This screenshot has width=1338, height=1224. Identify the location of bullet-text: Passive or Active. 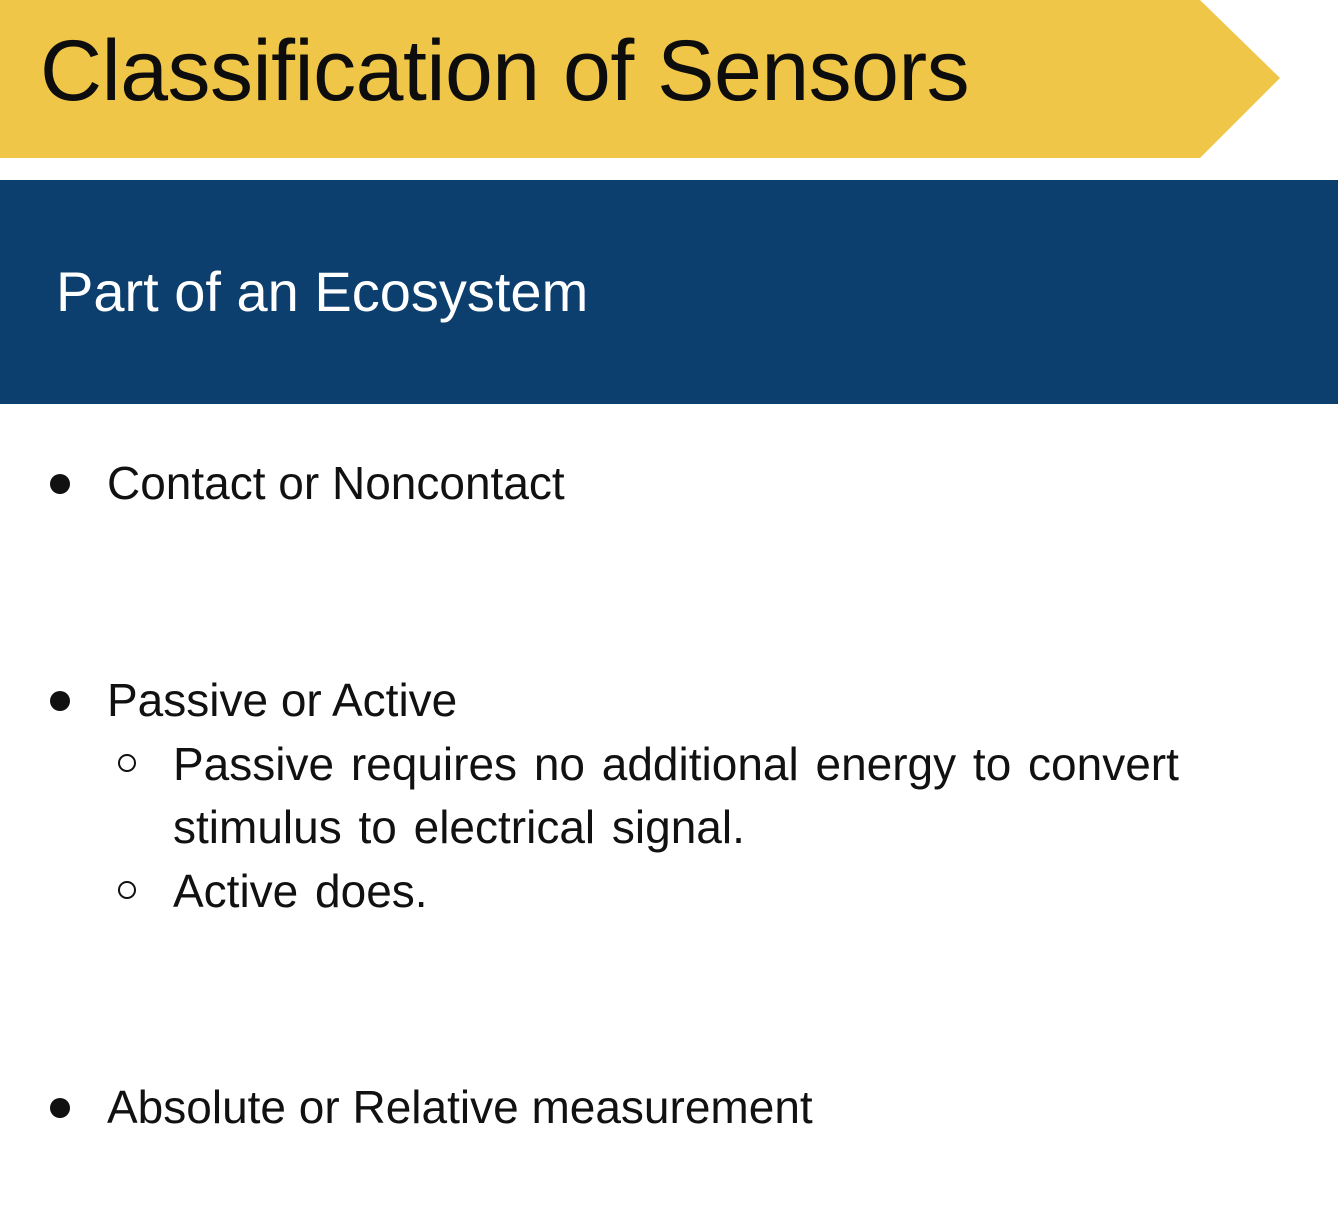
(282, 700).